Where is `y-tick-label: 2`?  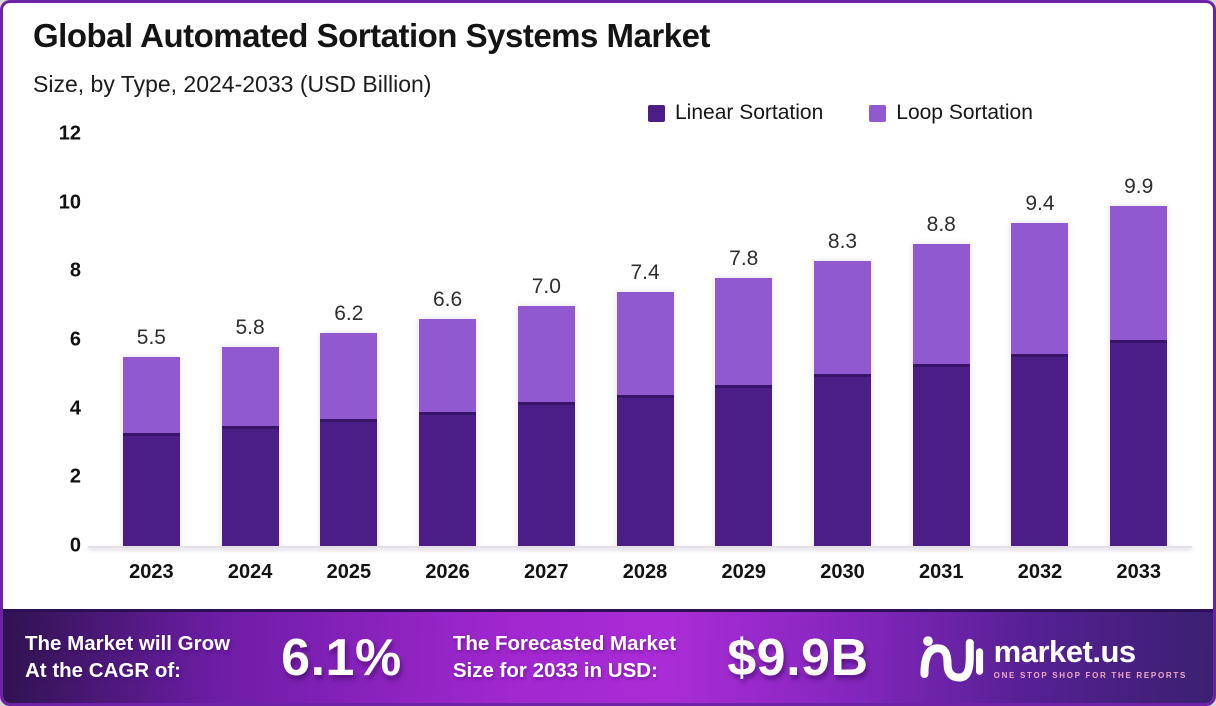
y-tick-label: 2 is located at coordinates (75, 476).